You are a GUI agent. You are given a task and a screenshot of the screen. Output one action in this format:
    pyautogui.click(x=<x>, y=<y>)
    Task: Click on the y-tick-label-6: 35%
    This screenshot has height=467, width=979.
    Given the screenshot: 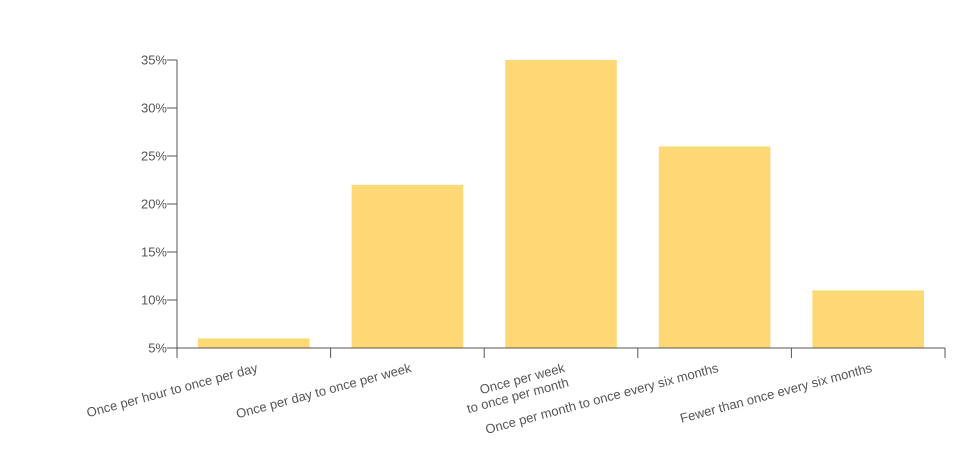 What is the action you would take?
    pyautogui.click(x=154, y=60)
    